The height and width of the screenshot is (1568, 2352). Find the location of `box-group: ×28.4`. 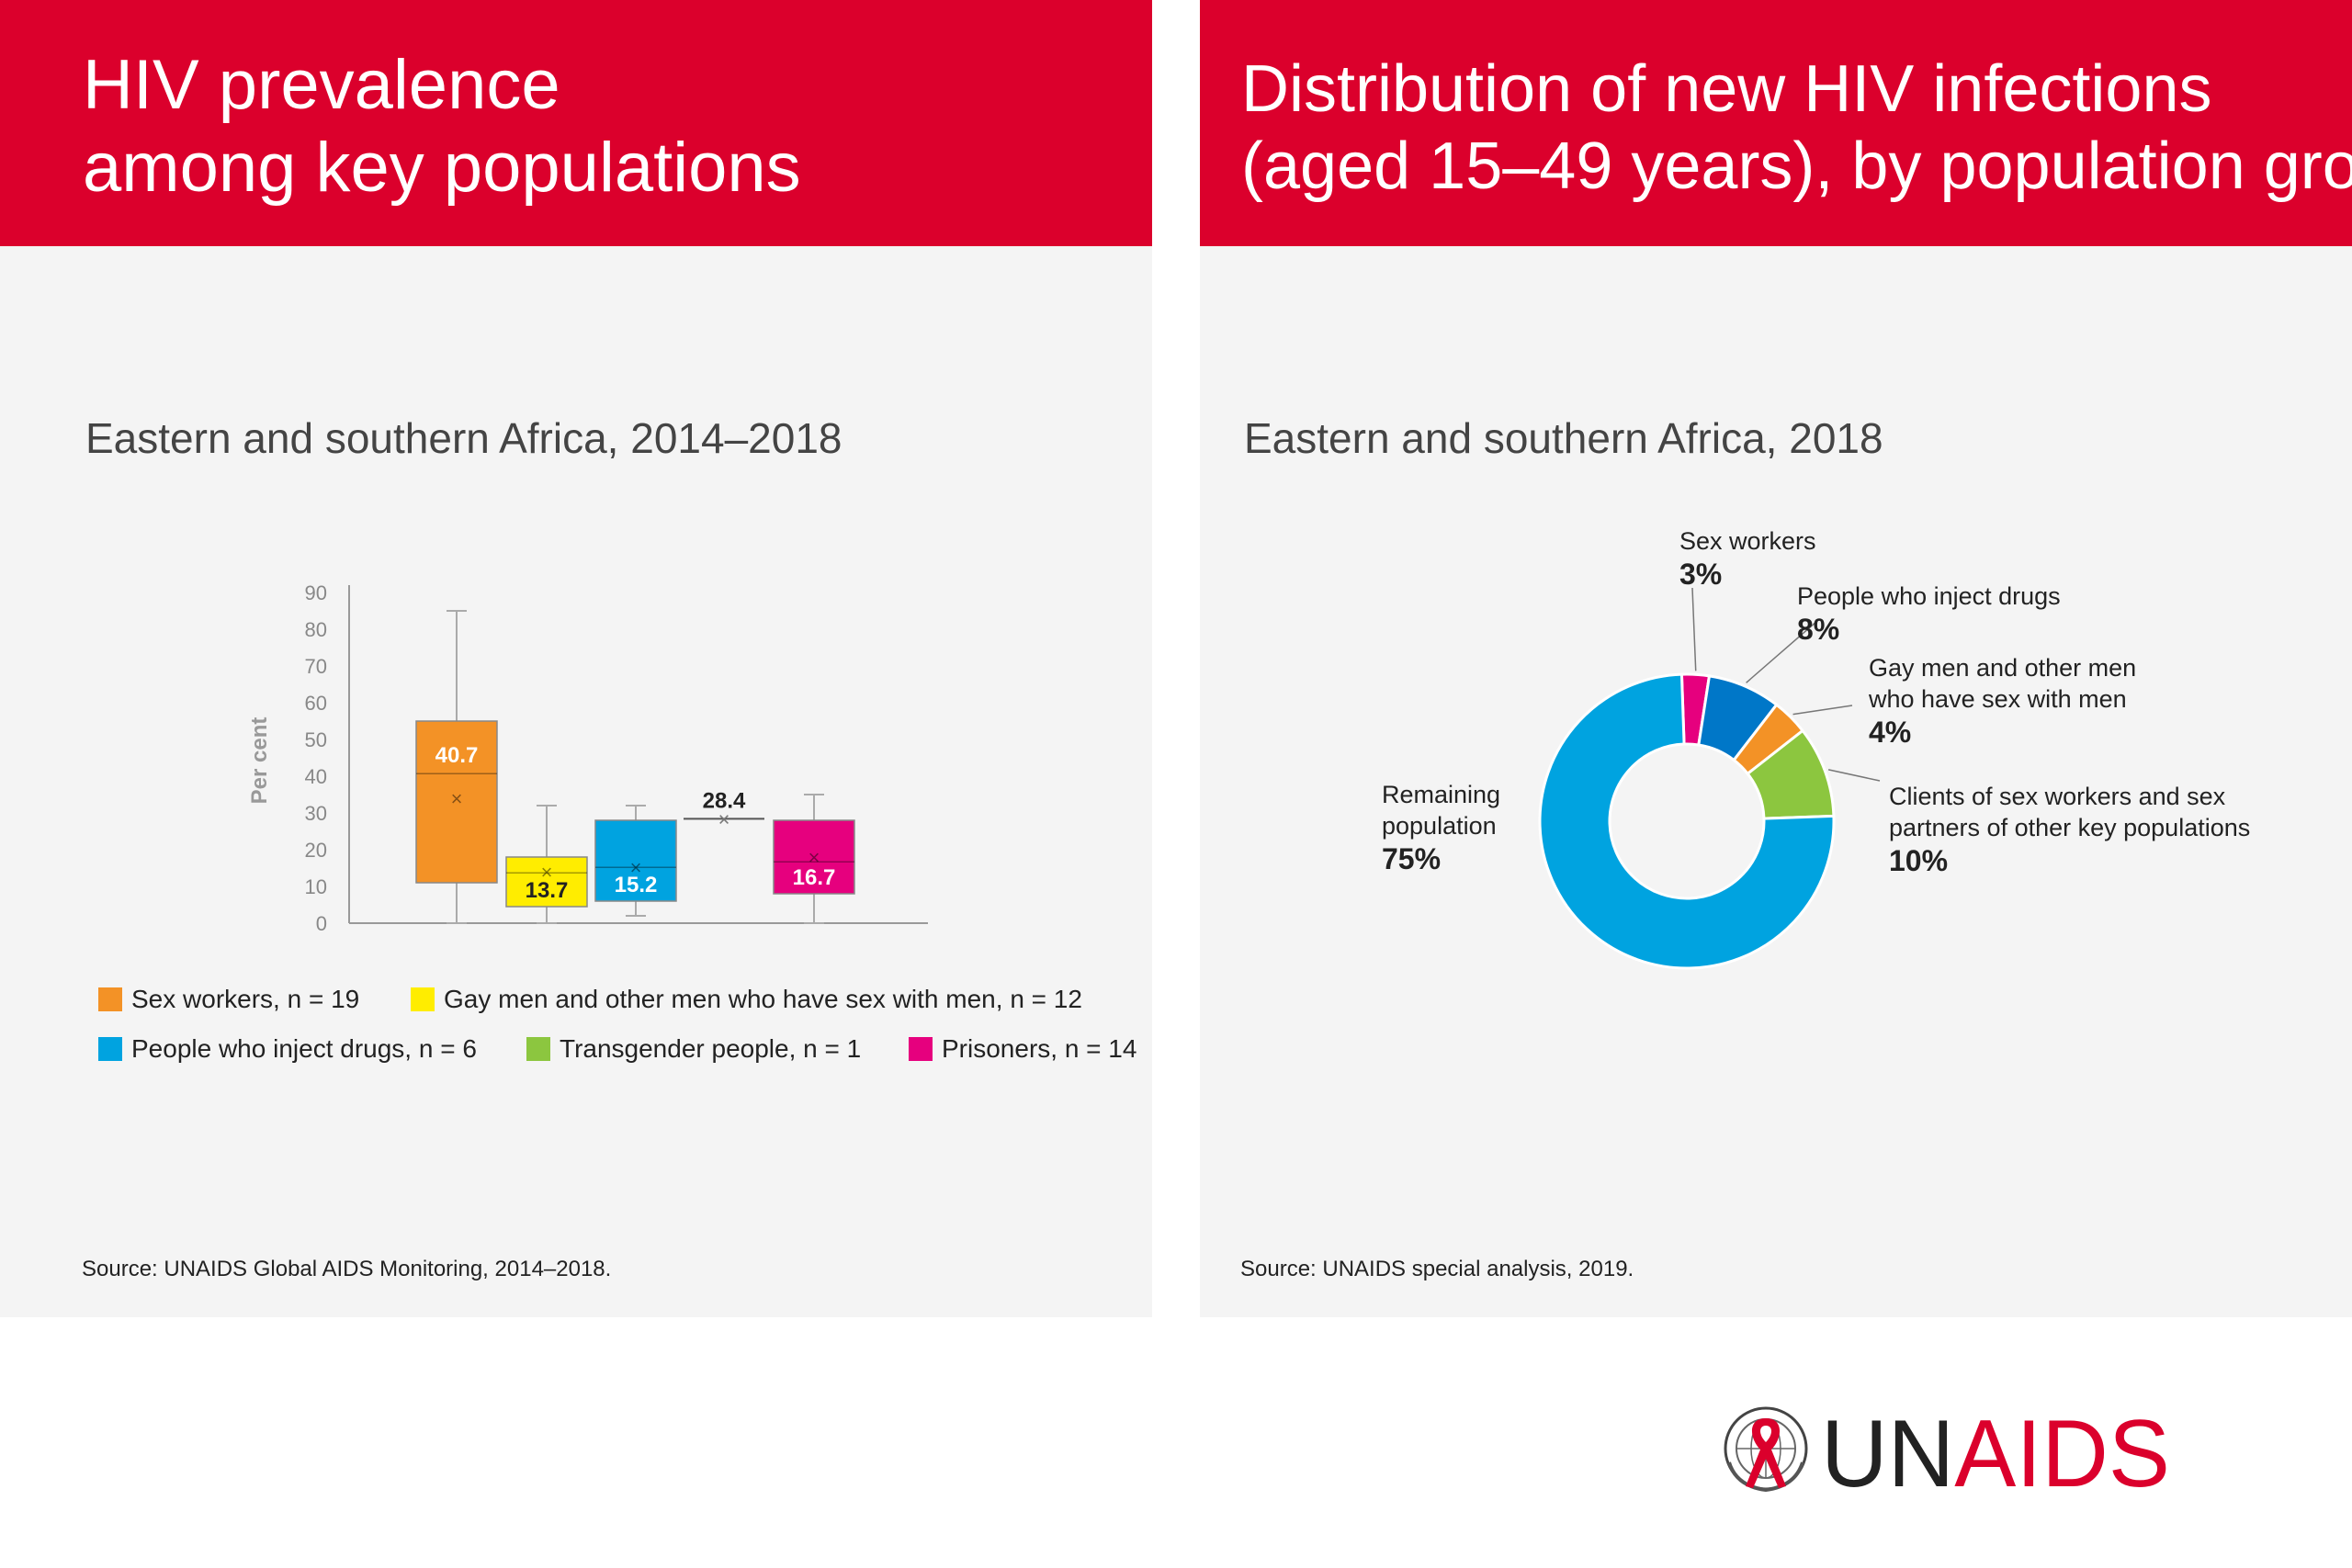

box-group: ×28.4 is located at coordinates (724, 809).